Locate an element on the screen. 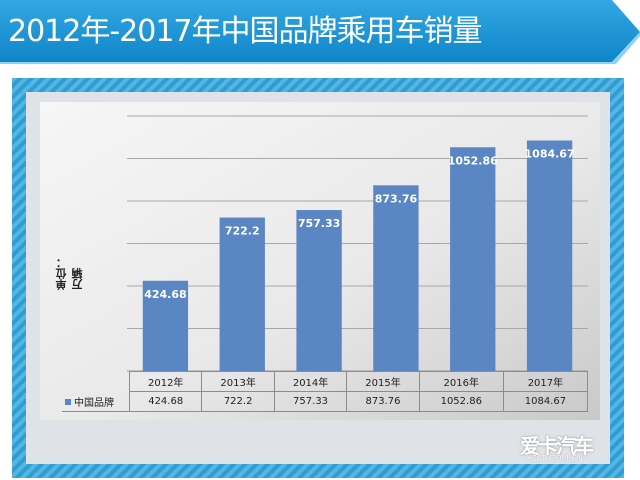  bar-value-label: 424.68 is located at coordinates (165, 294).